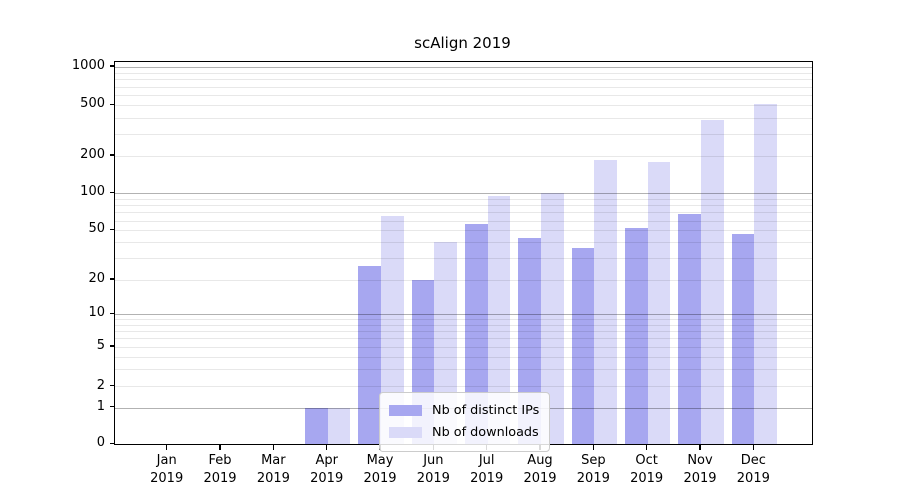 The width and height of the screenshot is (900, 500). Describe the element at coordinates (100, 345) in the screenshot. I see `y-tick-label: 5` at that location.